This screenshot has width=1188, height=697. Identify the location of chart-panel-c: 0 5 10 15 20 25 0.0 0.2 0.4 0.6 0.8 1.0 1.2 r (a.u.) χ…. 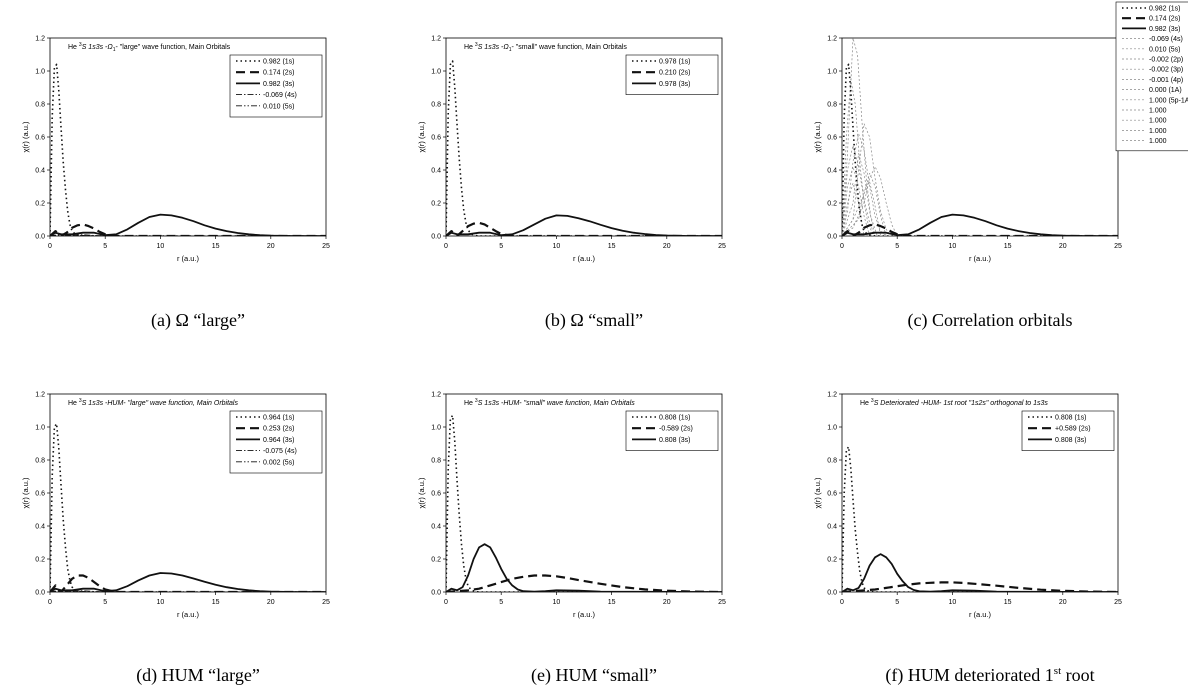
(1000, 132).